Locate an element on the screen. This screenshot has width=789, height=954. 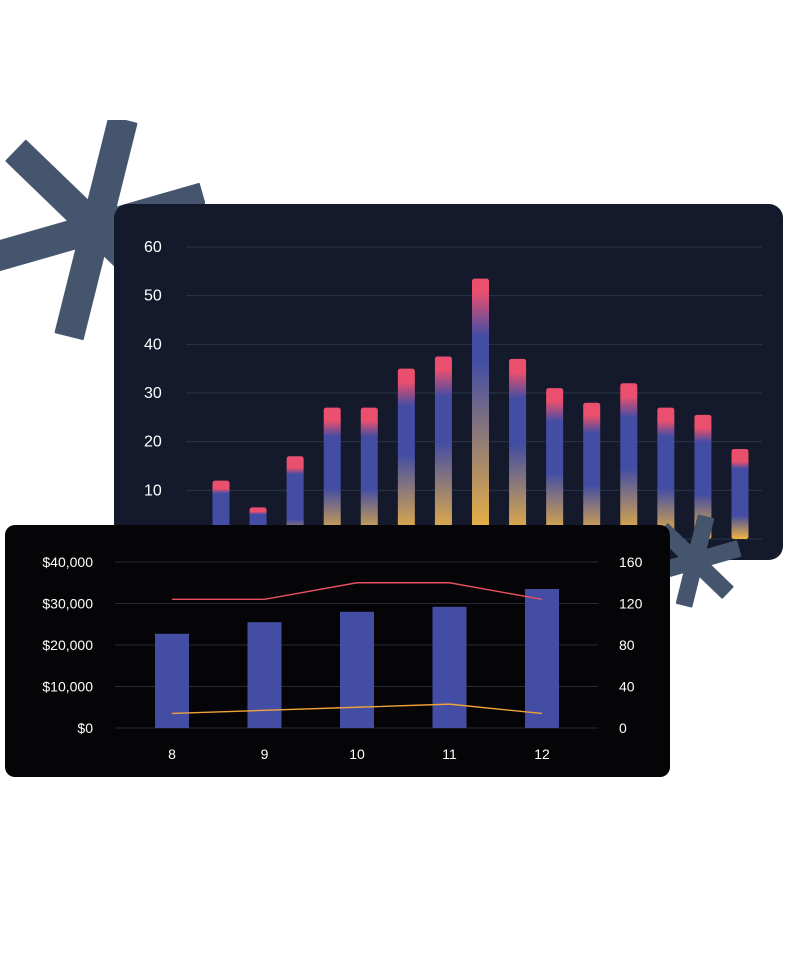
y-left-tick-label: $10,000 is located at coordinates (67, 687).